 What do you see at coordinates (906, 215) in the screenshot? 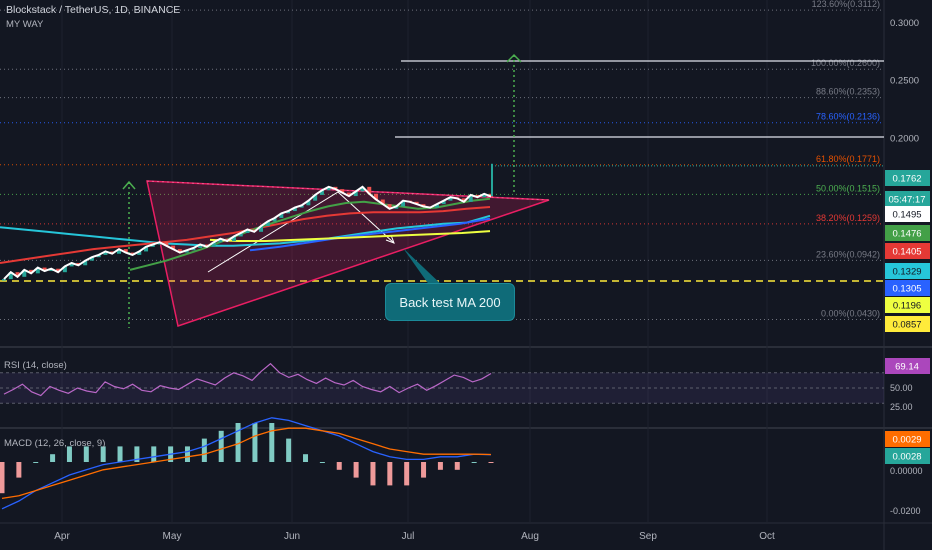
I see `price-tag-label: 0.1495` at bounding box center [906, 215].